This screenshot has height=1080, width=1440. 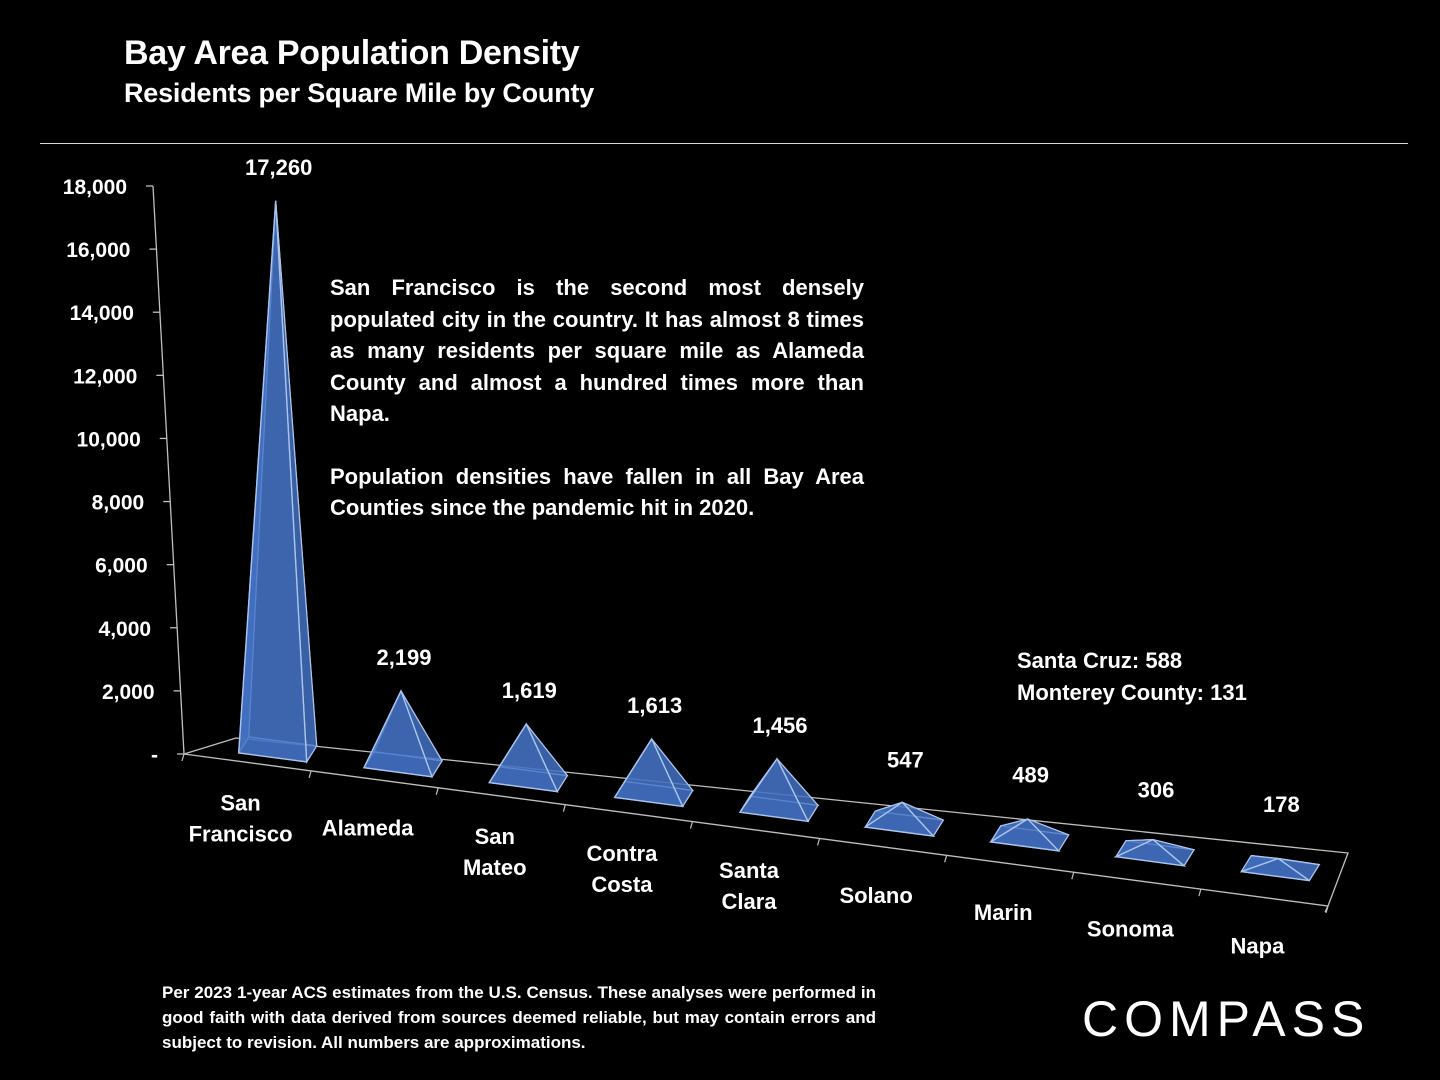 I want to click on x-category-label: Alameda, so click(x=368, y=827).